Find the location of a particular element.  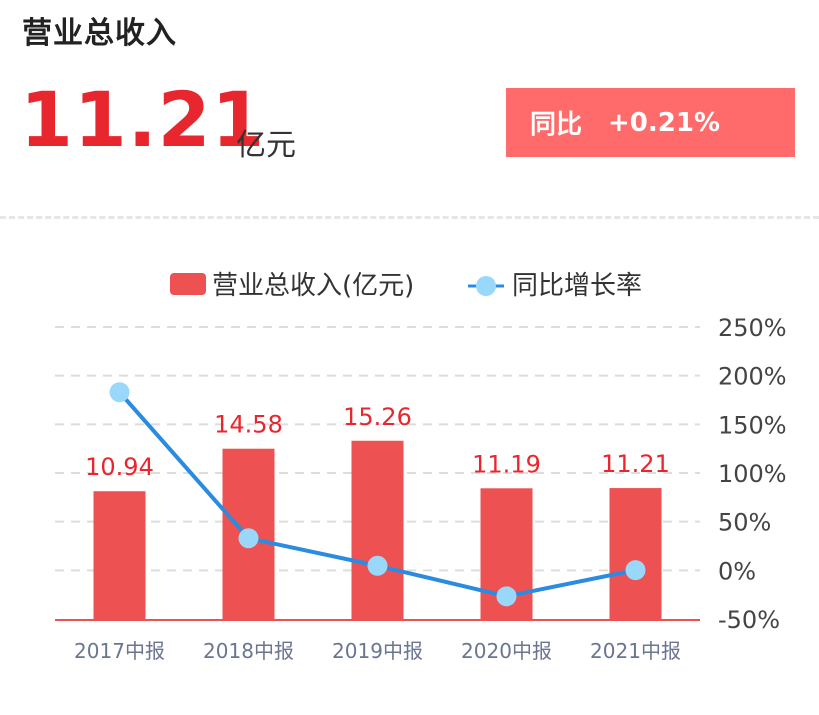

page-title: 营业总收入 is located at coordinates (99, 33).